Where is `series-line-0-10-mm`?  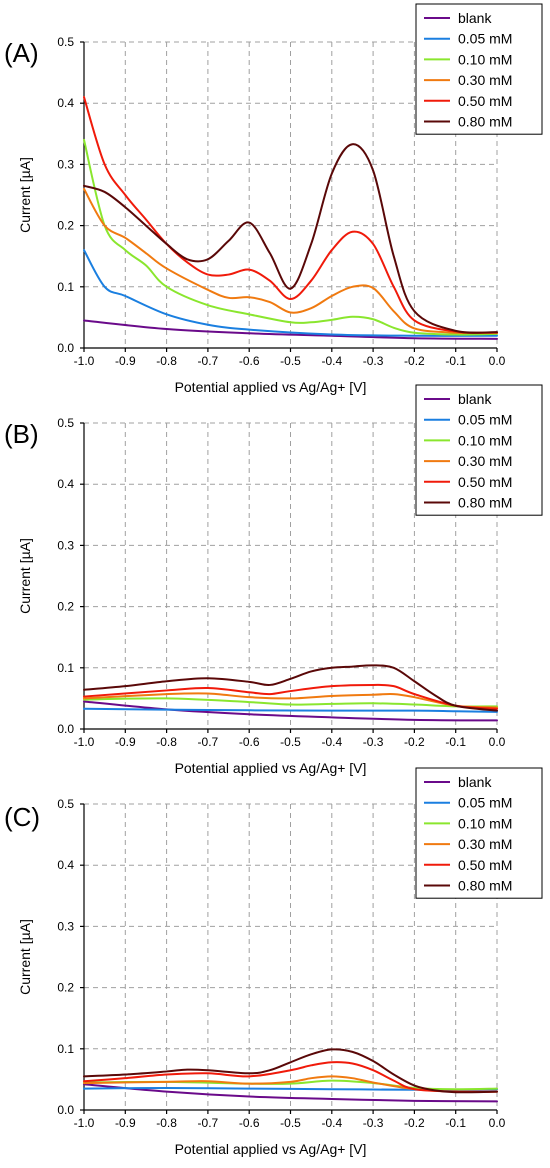
series-line-0-10-mm is located at coordinates (290, 237).